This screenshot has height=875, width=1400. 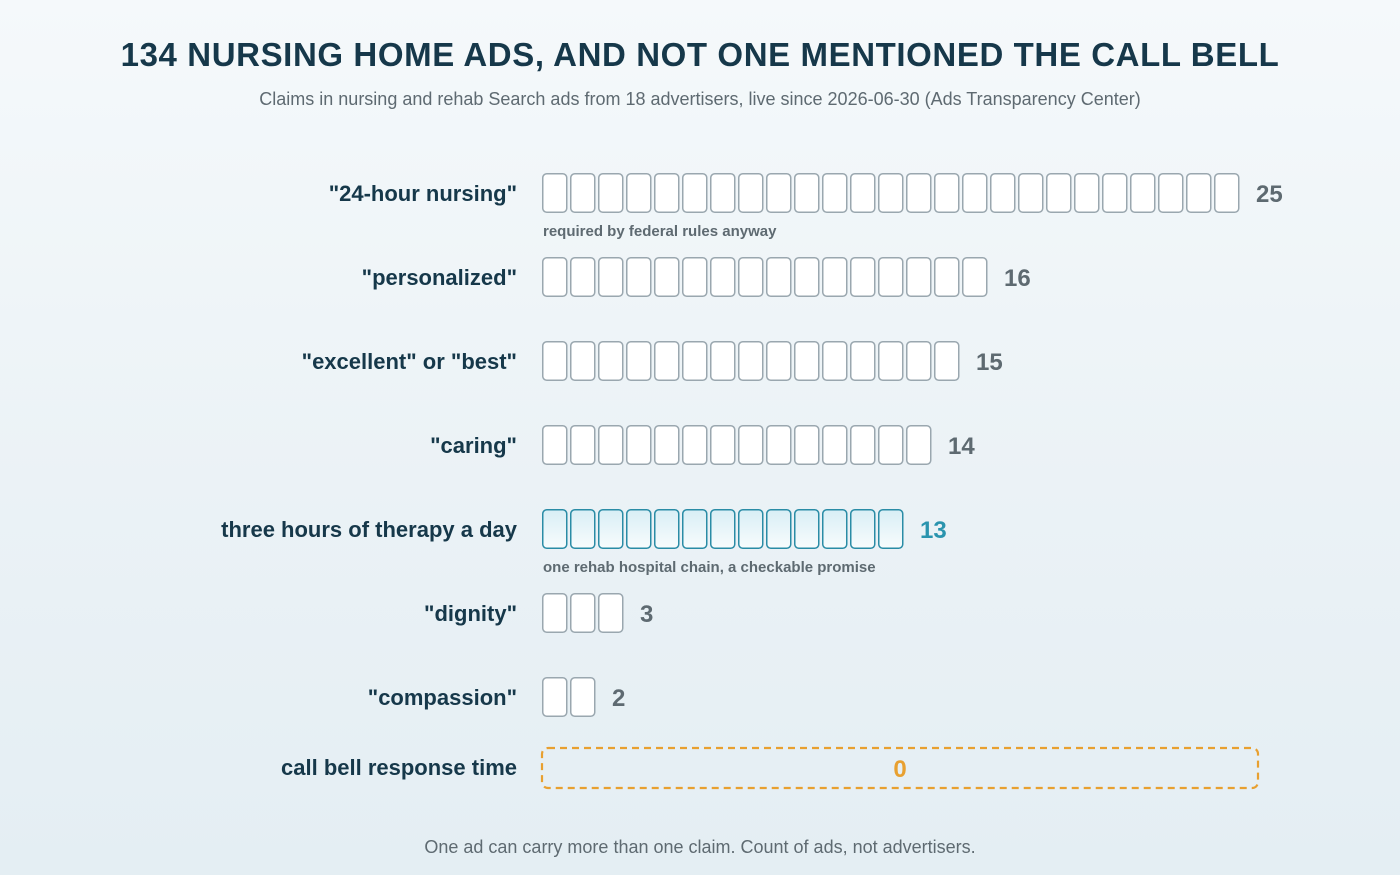 I want to click on chart-row: "excellent" or "best" 15, so click(x=652, y=361).